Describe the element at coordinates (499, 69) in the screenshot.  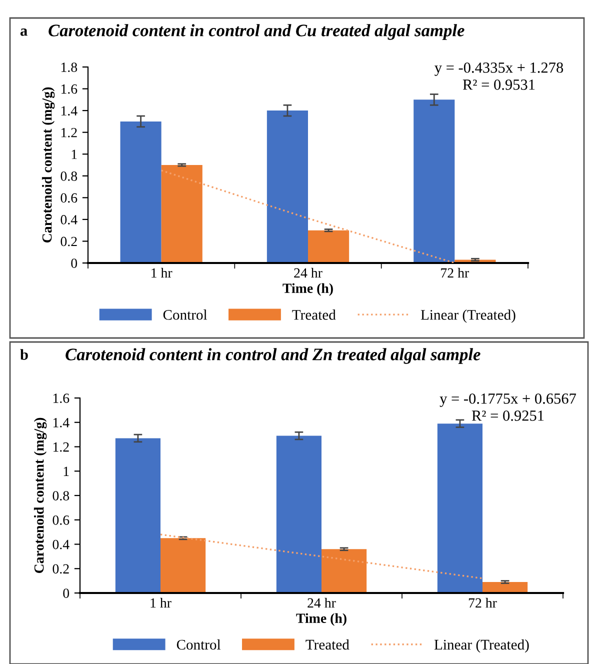
I see `annotation: y = -0.4335x + 1.278` at that location.